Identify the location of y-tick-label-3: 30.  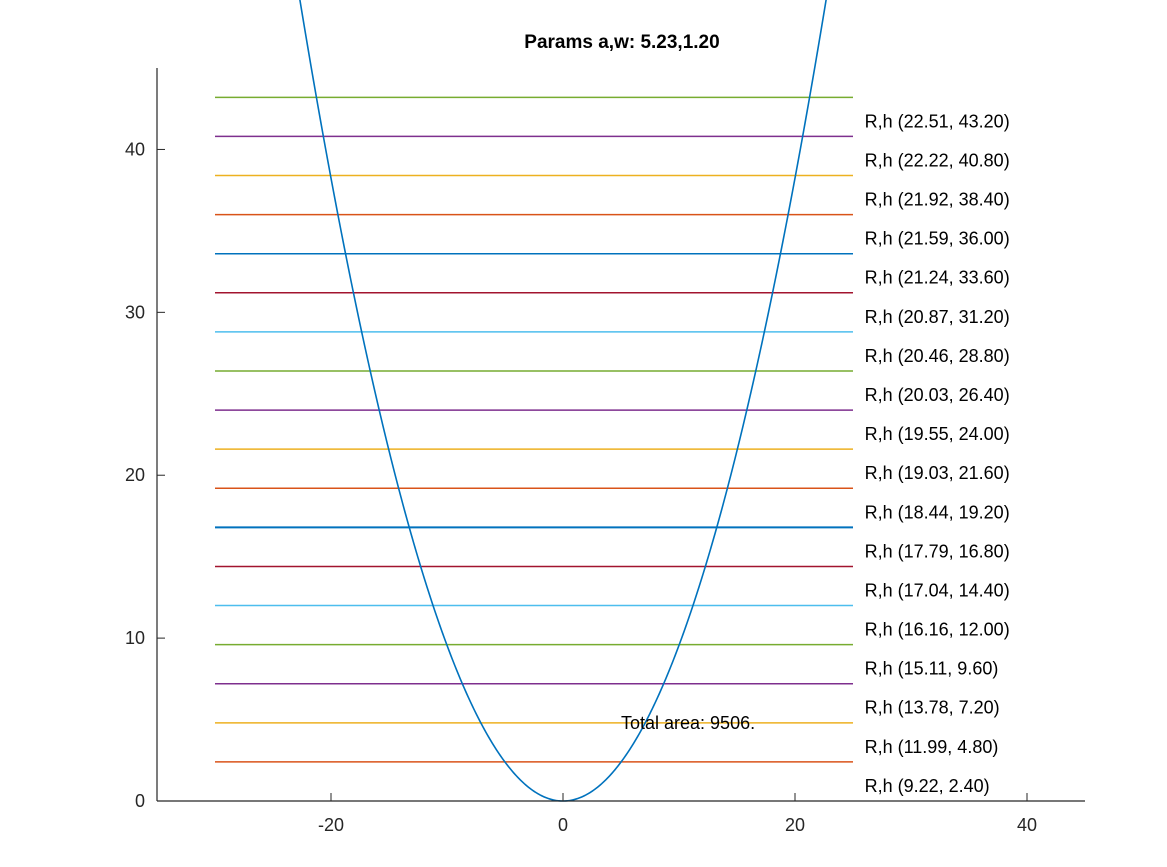
(135, 312).